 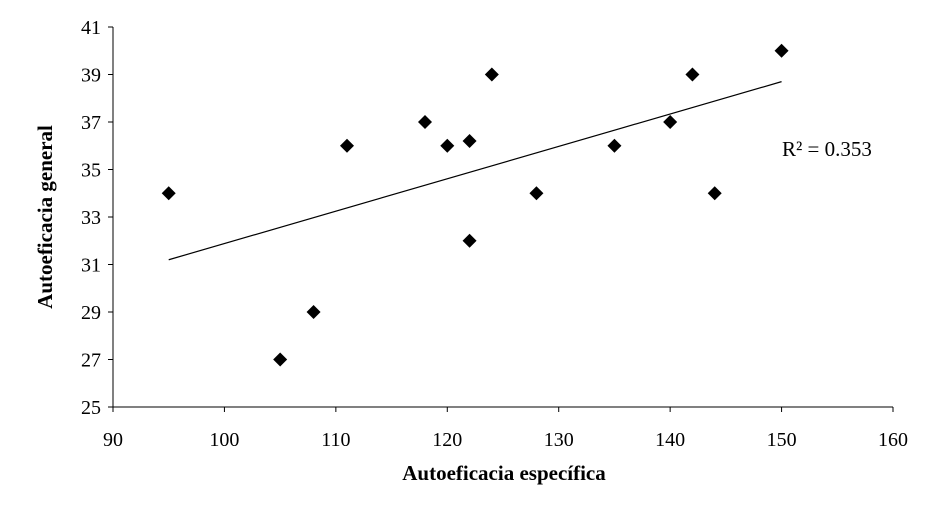 I want to click on x-tick-label: 90, so click(x=113, y=440).